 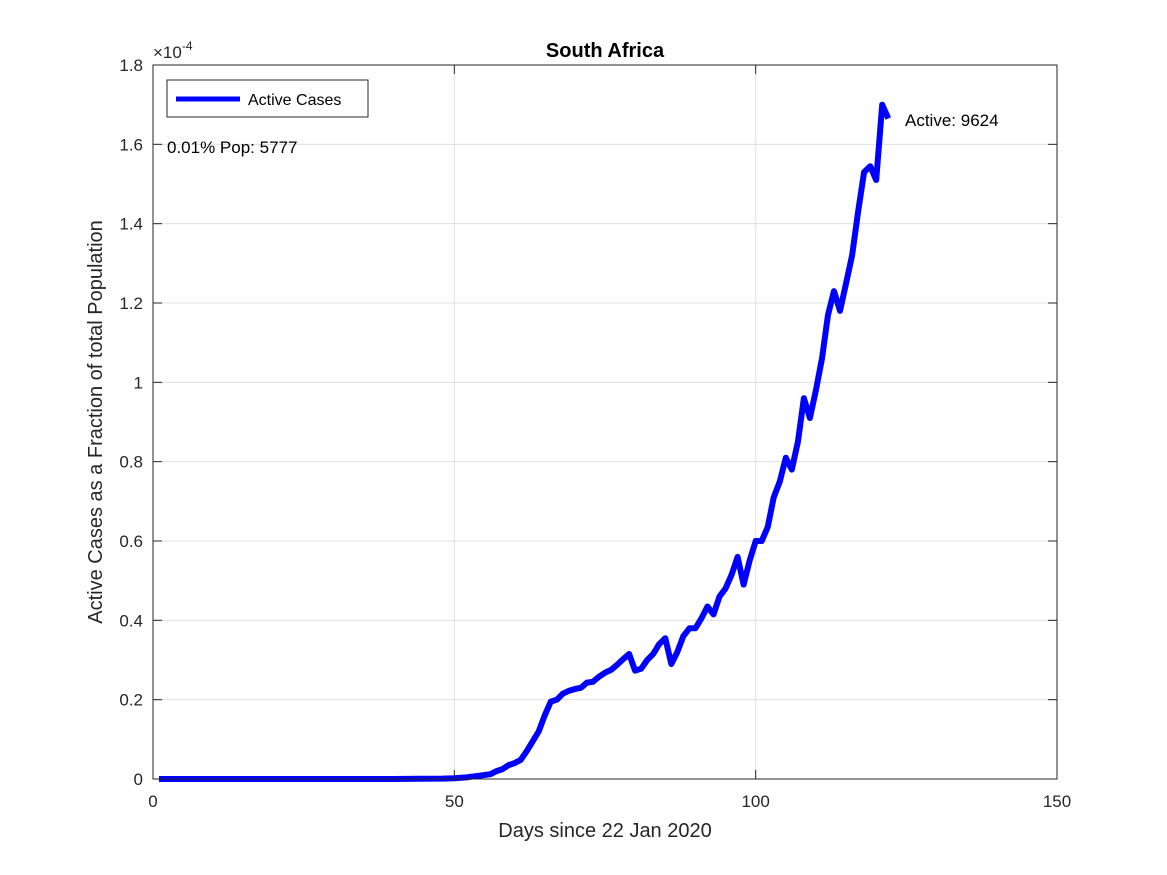 I want to click on y-tick-label: 0.2, so click(x=131, y=700).